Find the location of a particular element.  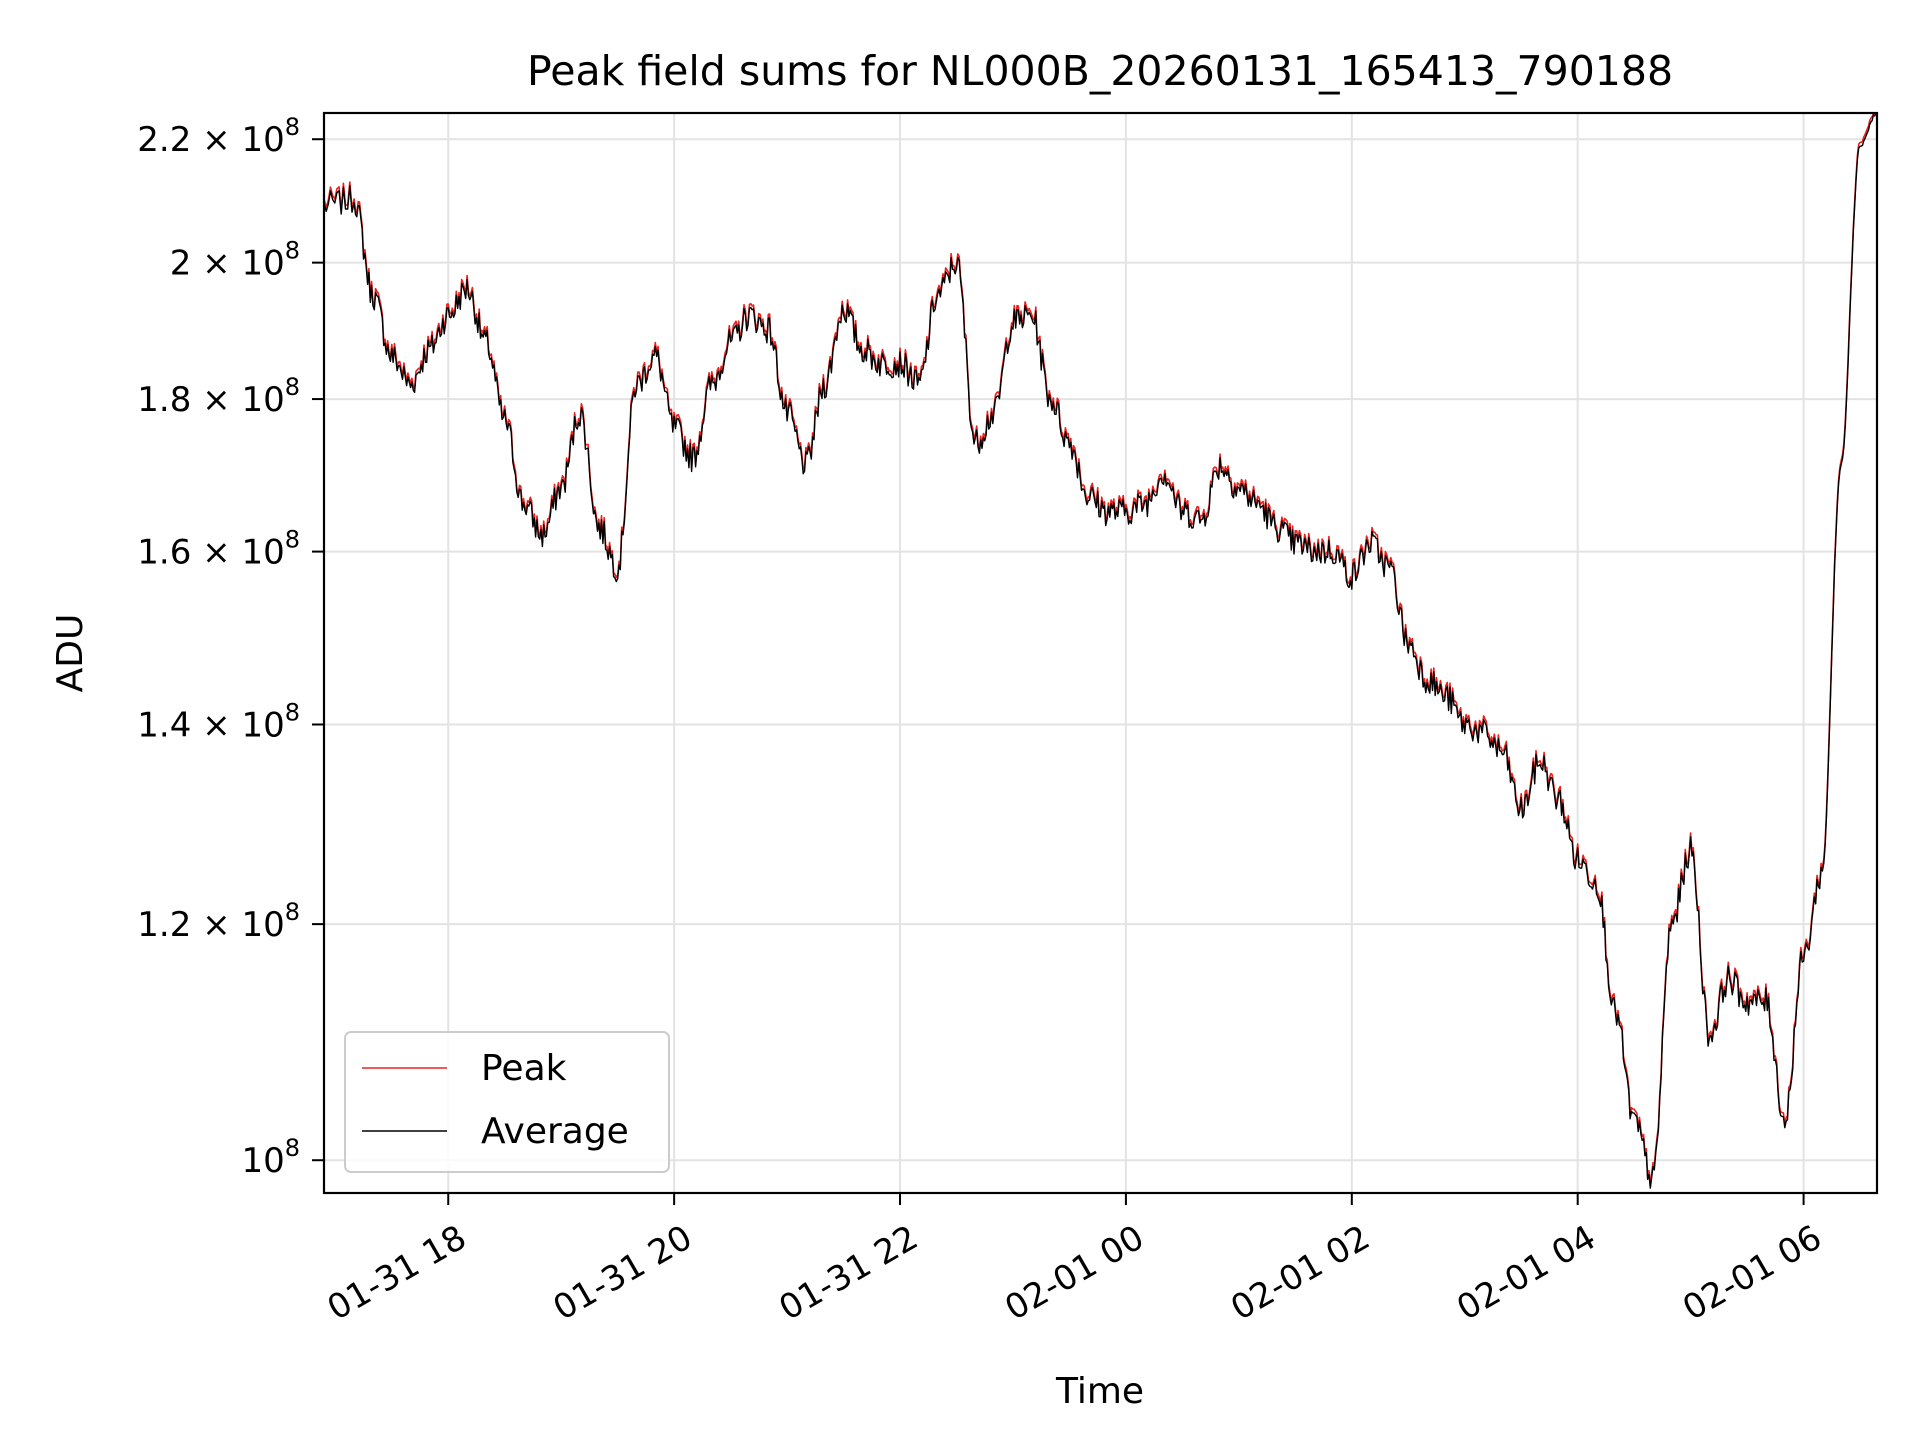

legend-label-average: Average is located at coordinates (555, 1131).